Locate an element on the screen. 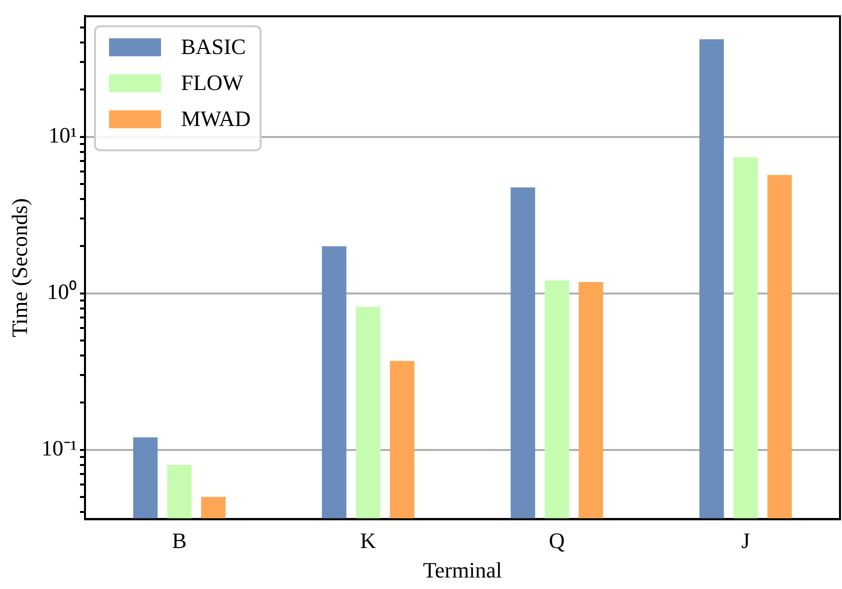  y-tick-label: 10⁰ is located at coordinates (61, 291).